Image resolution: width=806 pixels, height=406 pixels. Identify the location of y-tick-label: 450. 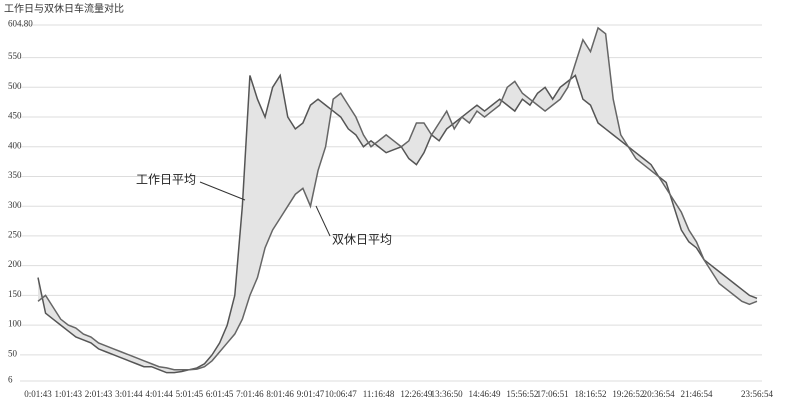
(15, 116).